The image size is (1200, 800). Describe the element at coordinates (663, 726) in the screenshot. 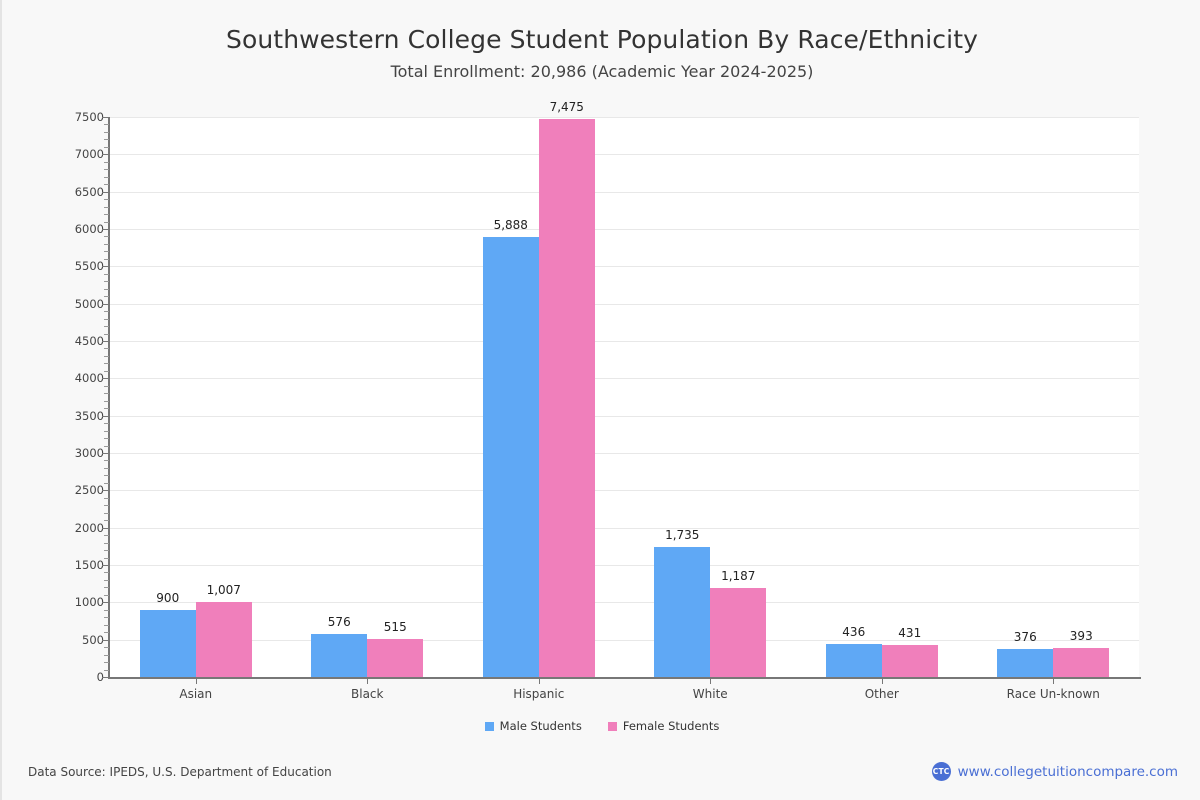

I see `legend-item-female-students: Female Students` at that location.